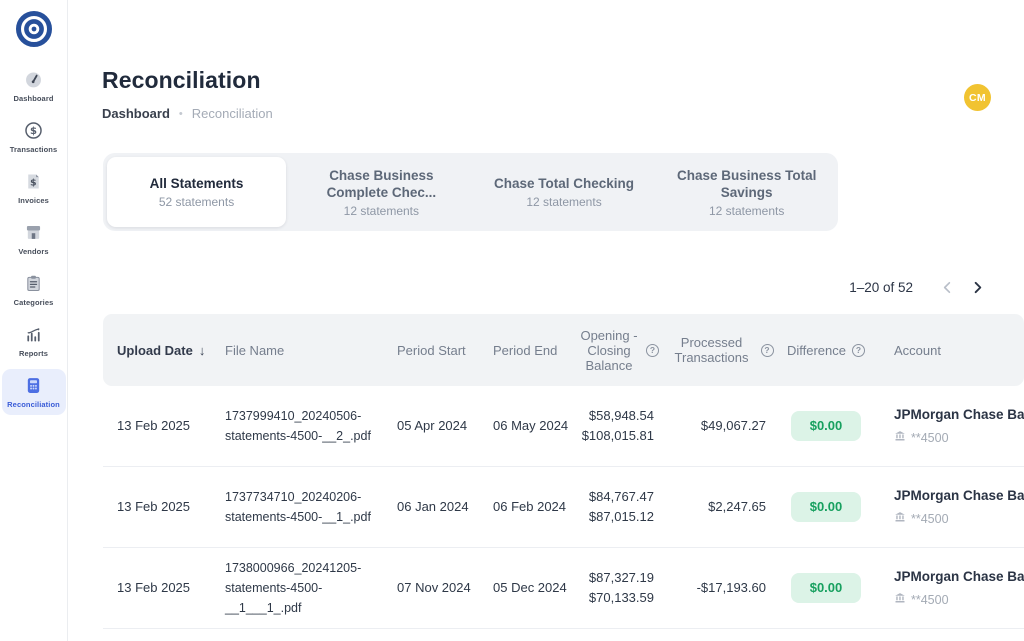  Describe the element at coordinates (609, 350) in the screenshot. I see `column-label: Opening - Closing Balance` at that location.